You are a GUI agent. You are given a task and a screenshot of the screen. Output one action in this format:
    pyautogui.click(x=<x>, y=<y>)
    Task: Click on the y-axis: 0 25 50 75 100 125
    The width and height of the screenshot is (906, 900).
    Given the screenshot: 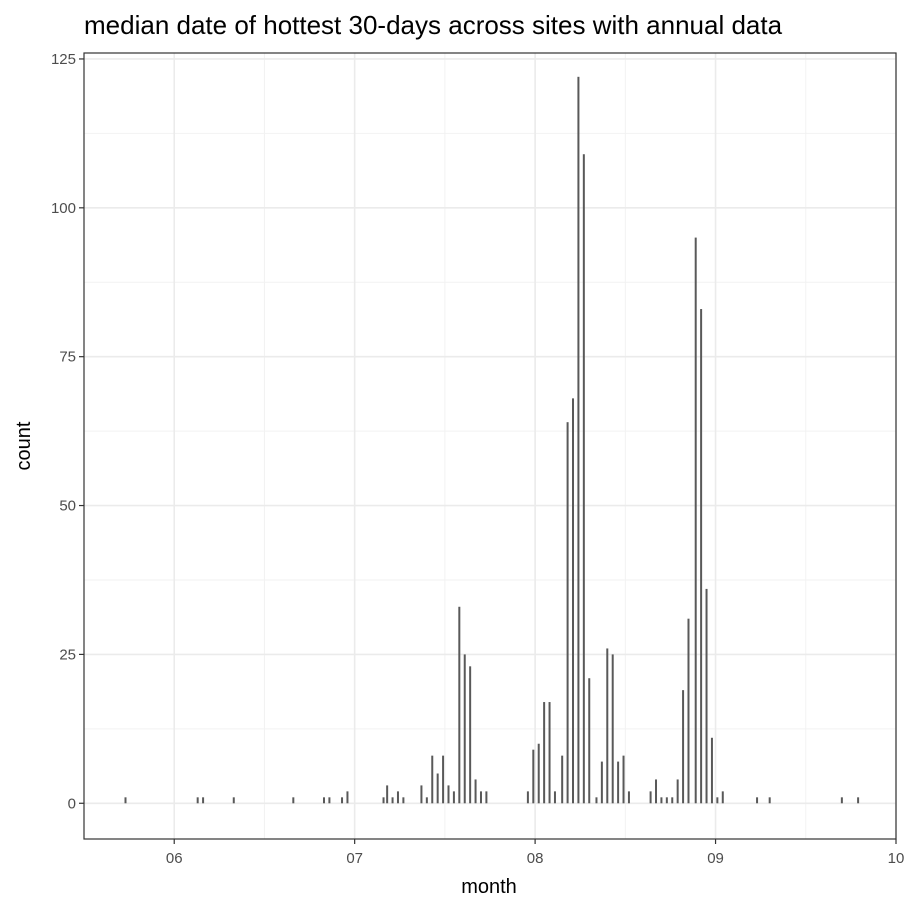 What is the action you would take?
    pyautogui.click(x=67, y=431)
    